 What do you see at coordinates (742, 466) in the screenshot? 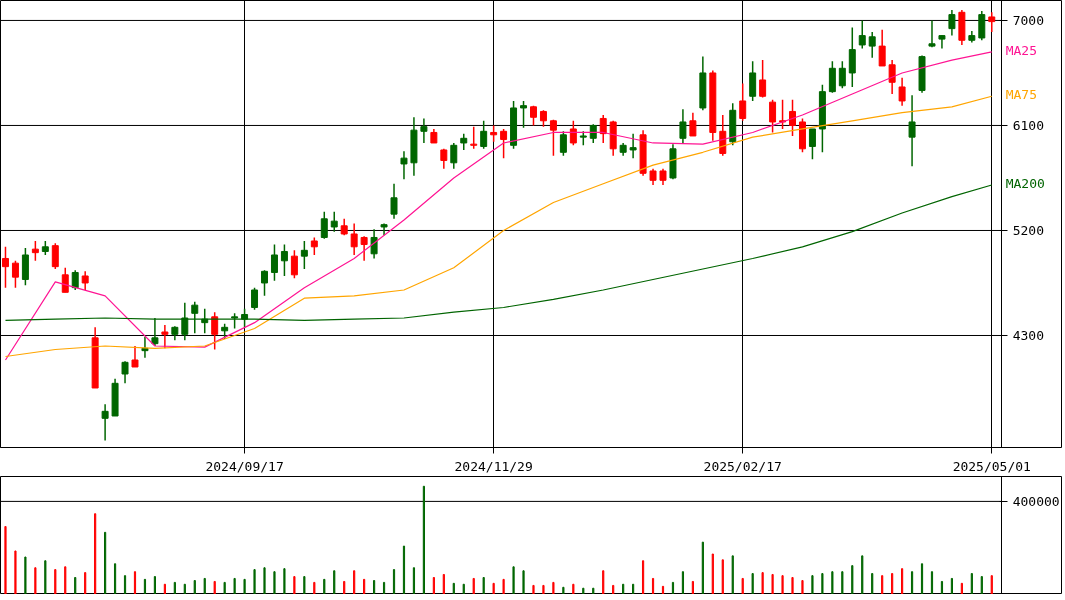
I see `x-tick-label: 2025/02/17` at bounding box center [742, 466].